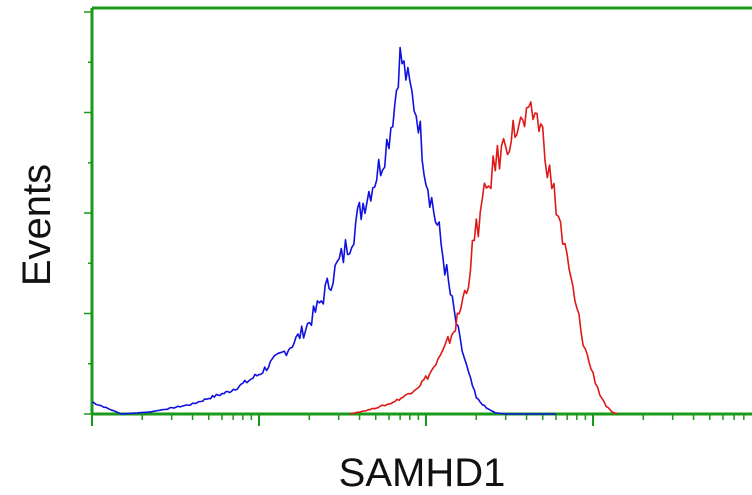 Image resolution: width=752 pixels, height=495 pixels. What do you see at coordinates (422, 473) in the screenshot?
I see `x-axis-label: SAMHD1` at bounding box center [422, 473].